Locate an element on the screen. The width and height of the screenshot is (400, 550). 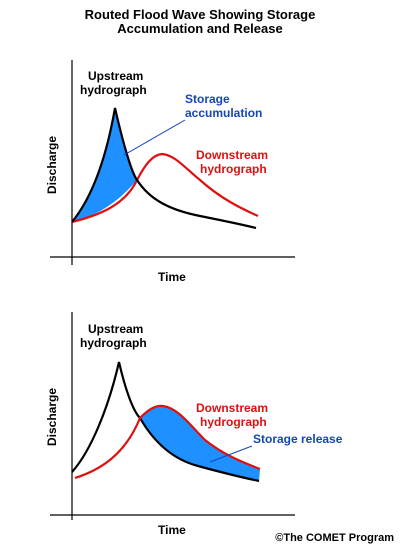
title-line-2: Accumulation and Release is located at coordinates (200, 28).